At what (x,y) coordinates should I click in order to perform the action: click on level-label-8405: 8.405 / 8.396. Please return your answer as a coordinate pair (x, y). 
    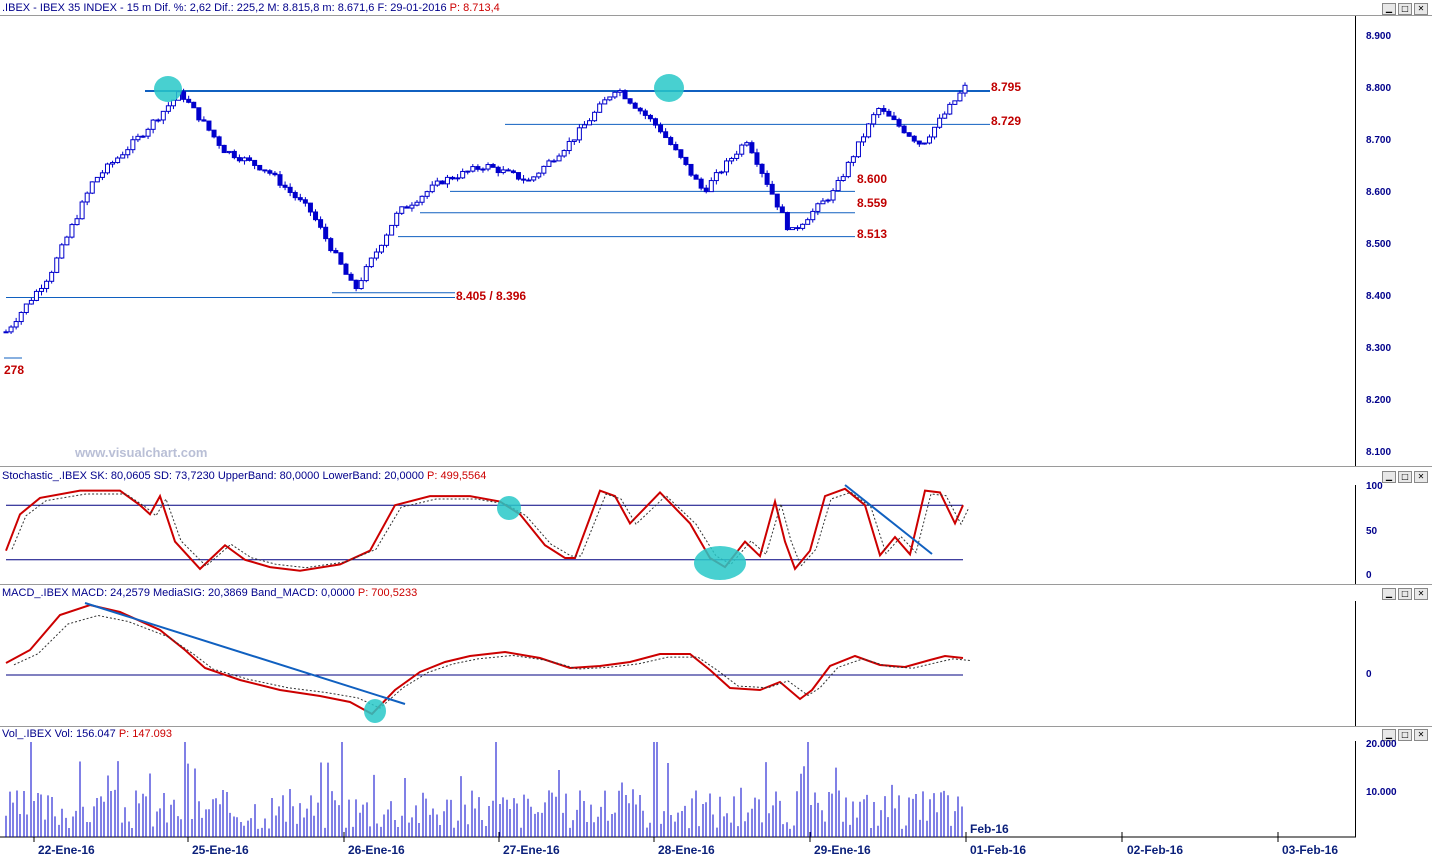
    Looking at the image, I should click on (491, 296).